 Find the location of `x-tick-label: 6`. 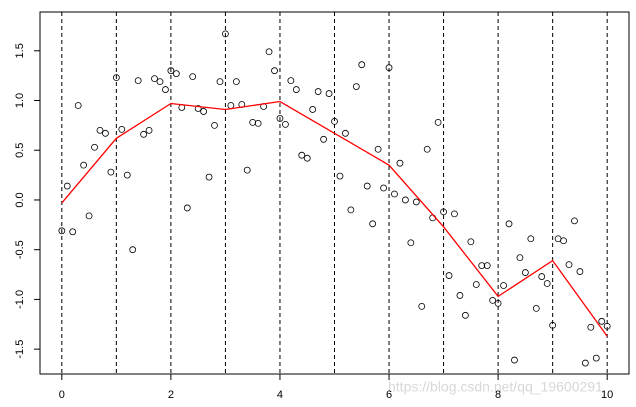

x-tick-label: 6 is located at coordinates (389, 395).